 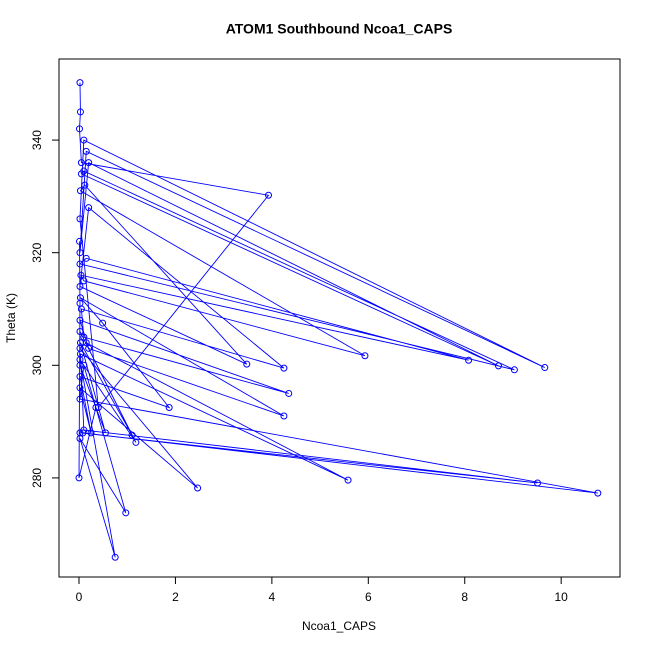 I want to click on y-tick-label: 340, so click(x=37, y=140).